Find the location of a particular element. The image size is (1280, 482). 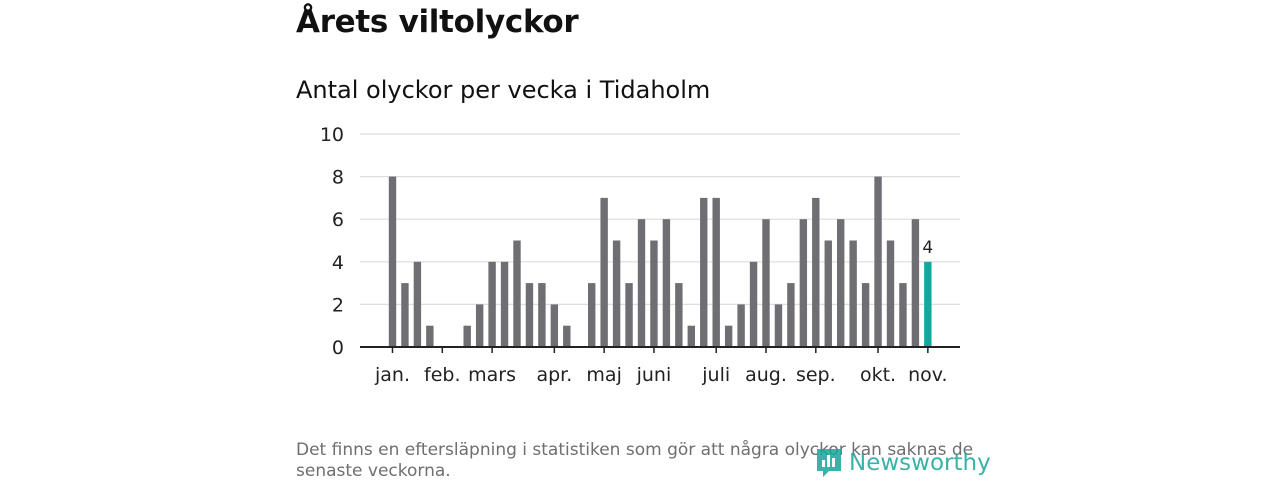

x-tick-label: aug. is located at coordinates (766, 375).